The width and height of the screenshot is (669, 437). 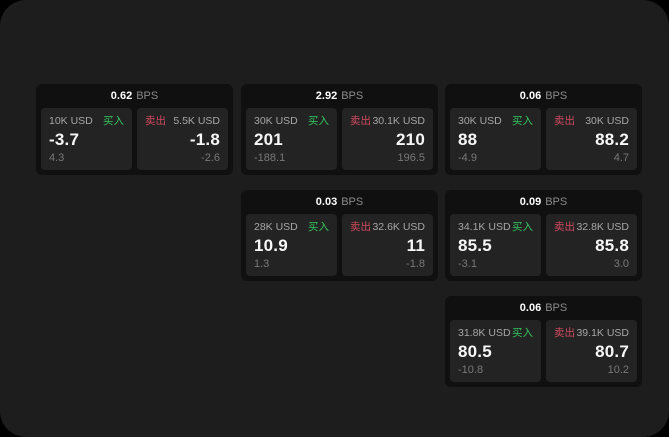 What do you see at coordinates (262, 264) in the screenshot?
I see `buy-sub-value: 1.3` at bounding box center [262, 264].